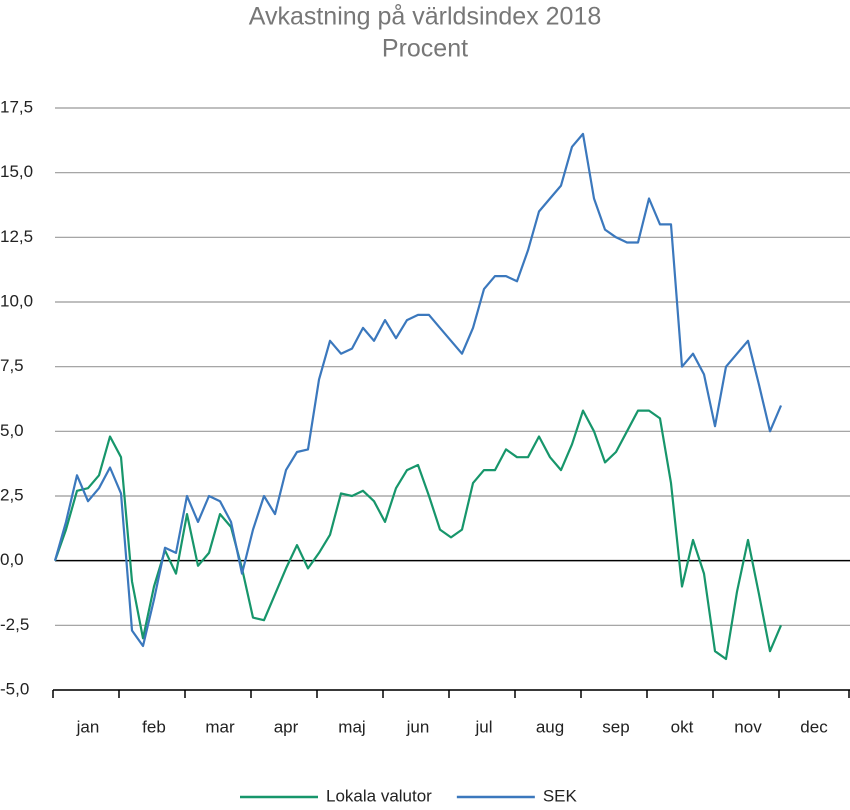 The height and width of the screenshot is (810, 850). Describe the element at coordinates (220, 726) in the screenshot. I see `x-tick-label: mar` at that location.